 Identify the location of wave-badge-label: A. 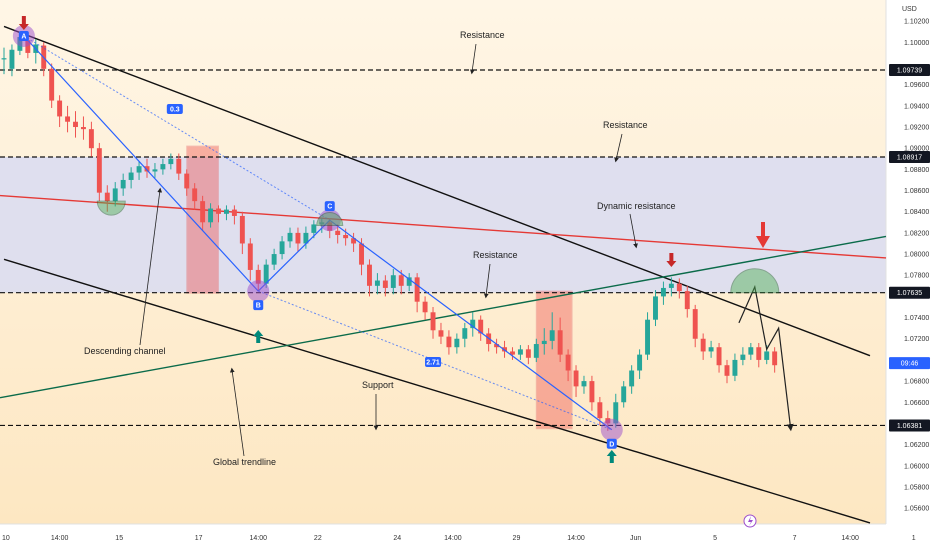
(23, 36).